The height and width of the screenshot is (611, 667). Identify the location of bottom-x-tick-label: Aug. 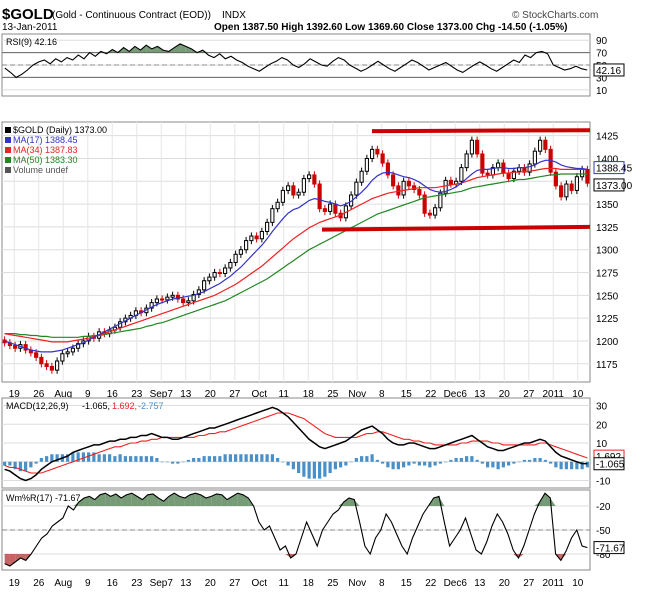
(63, 583).